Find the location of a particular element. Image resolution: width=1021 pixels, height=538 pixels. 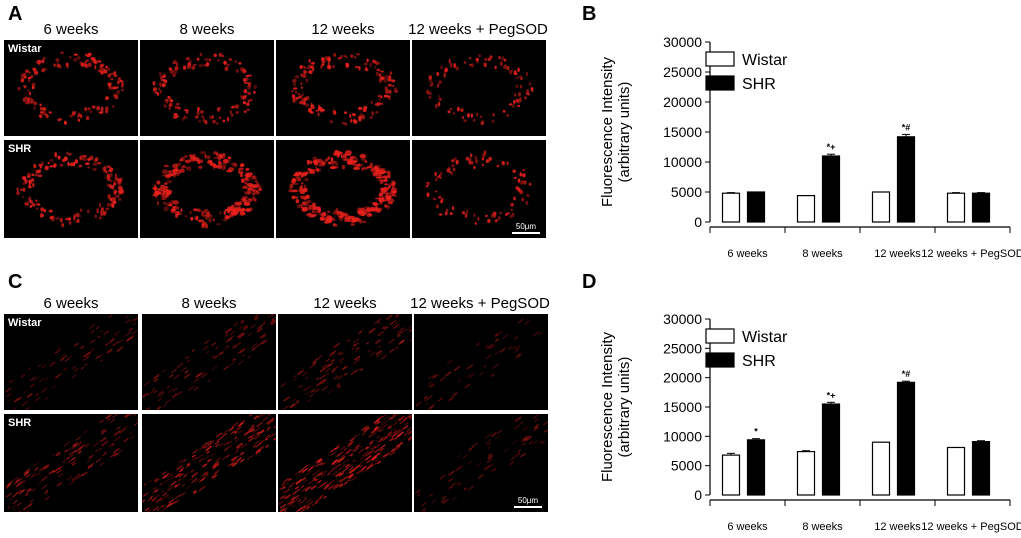

micrograph-c-shr-12-weeks is located at coordinates (345, 463).